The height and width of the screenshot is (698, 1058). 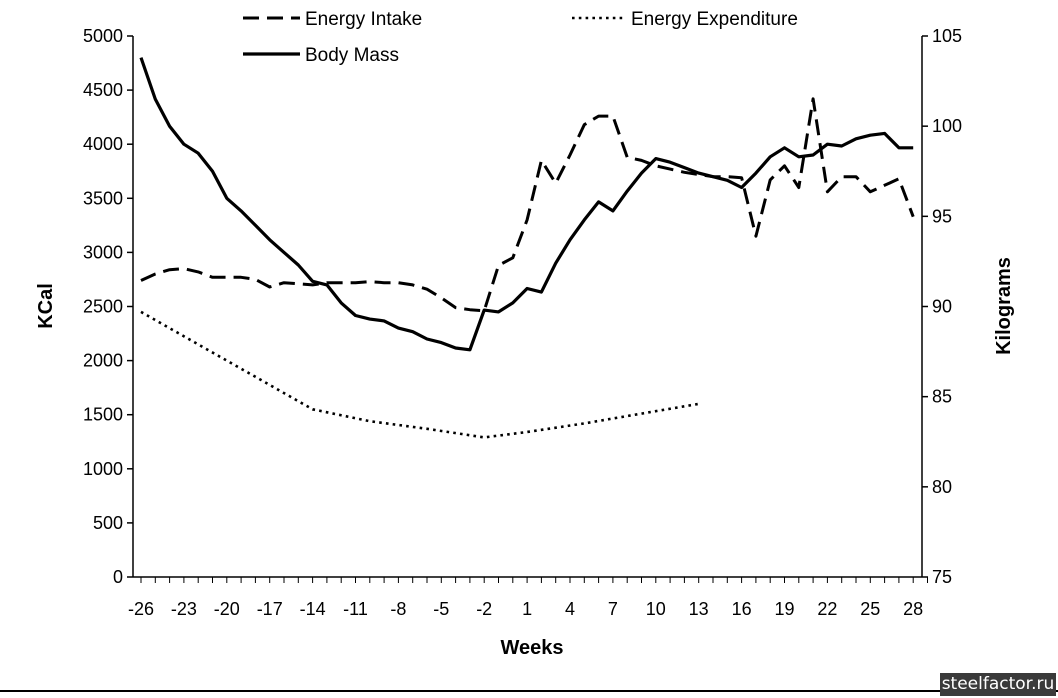 What do you see at coordinates (363, 19) in the screenshot?
I see `legend-label-energy-intake: Energy Intake` at bounding box center [363, 19].